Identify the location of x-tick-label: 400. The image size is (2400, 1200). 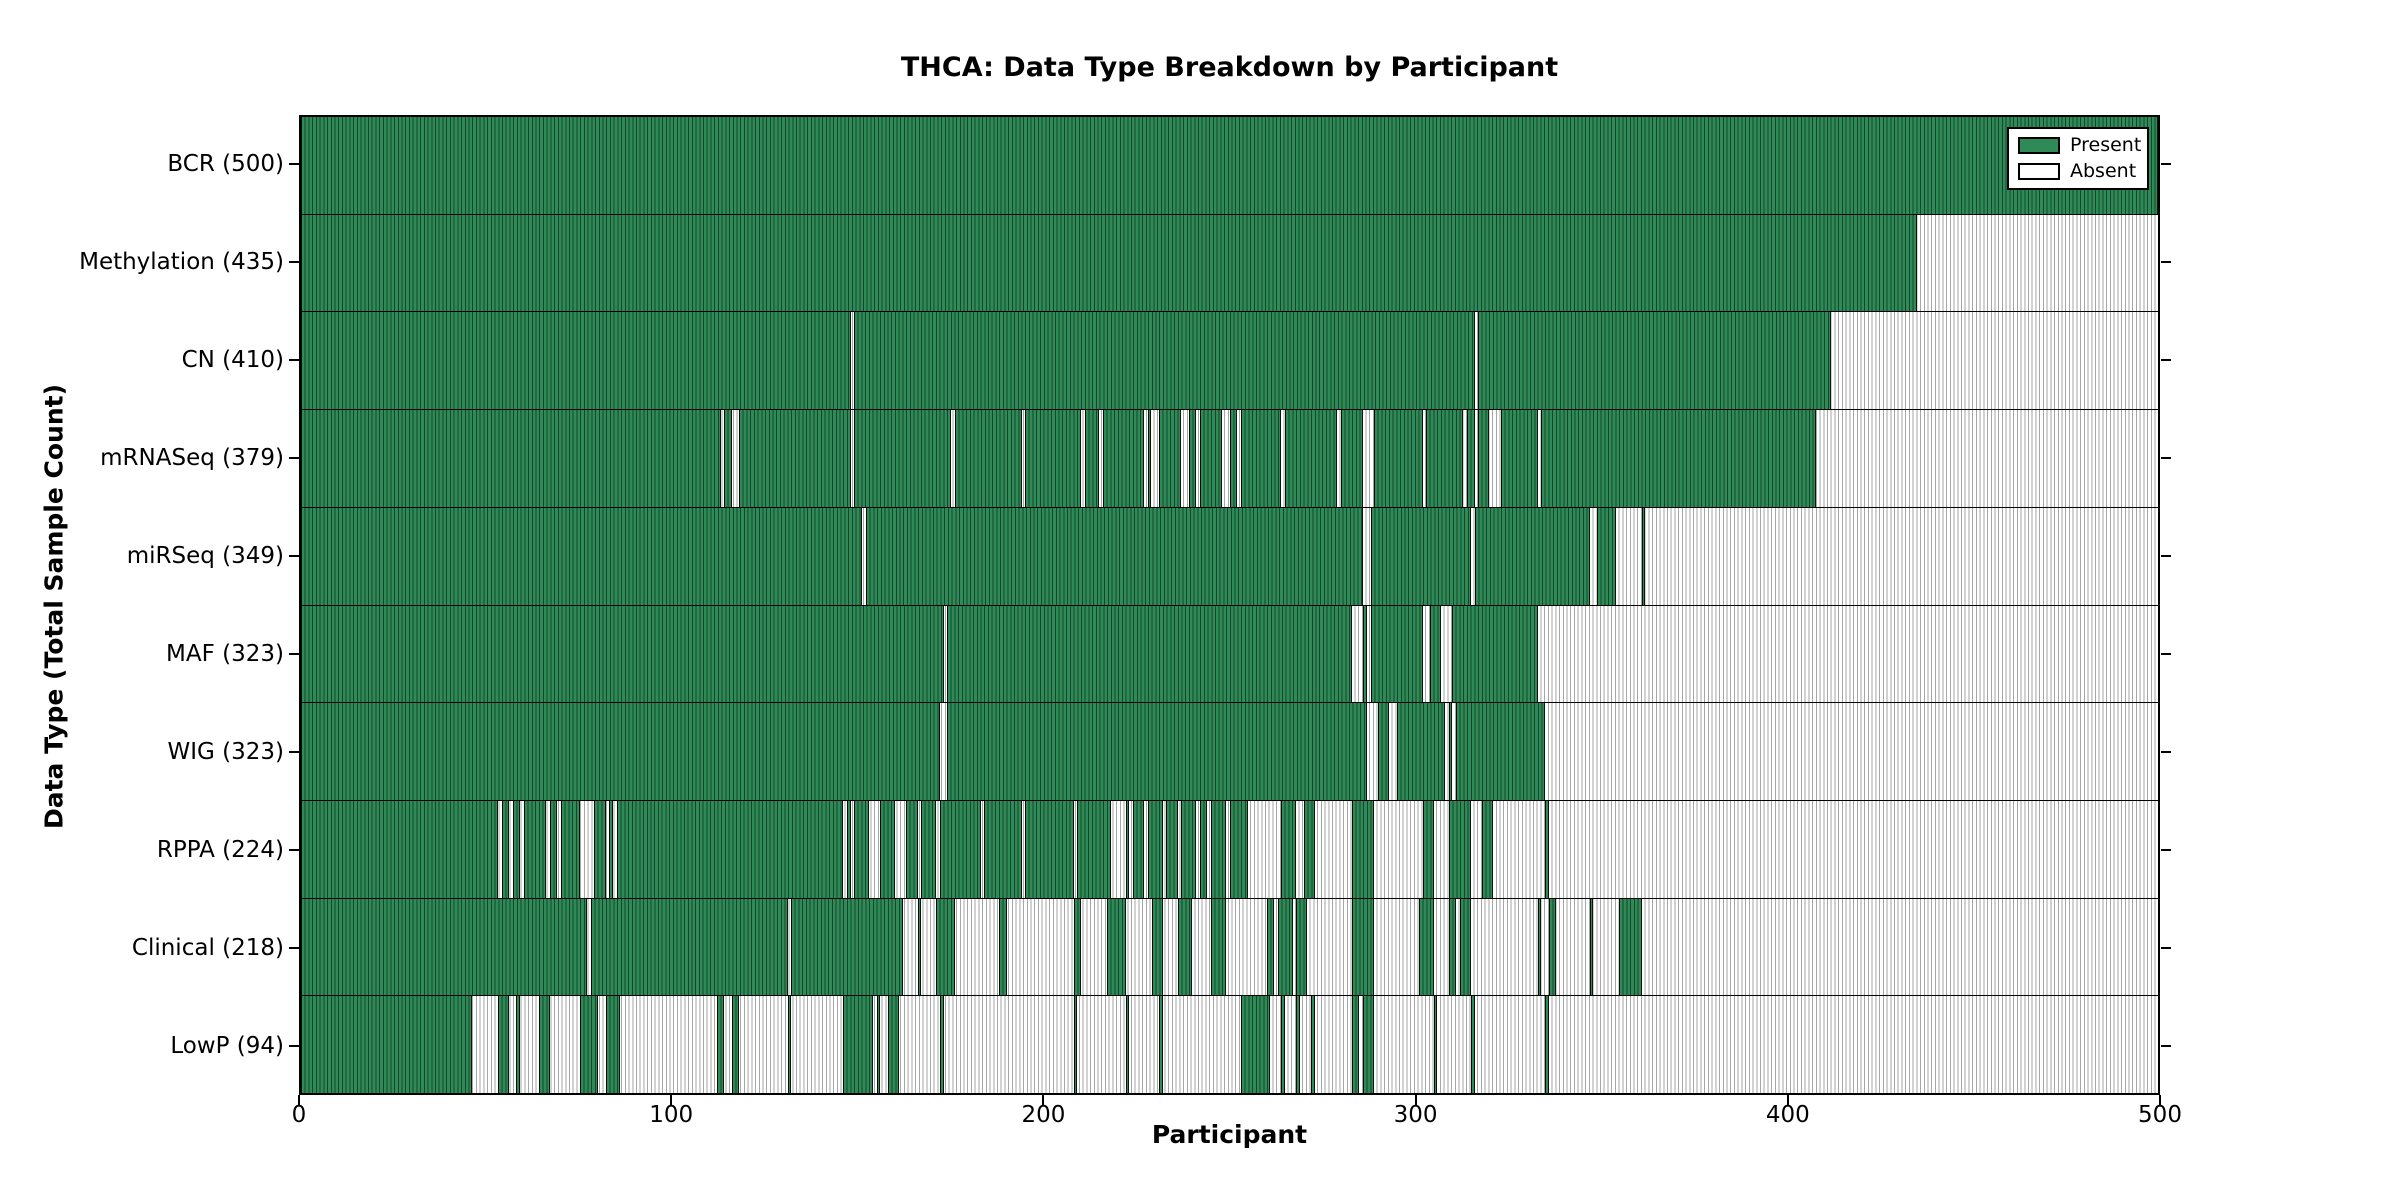
(1787, 1115).